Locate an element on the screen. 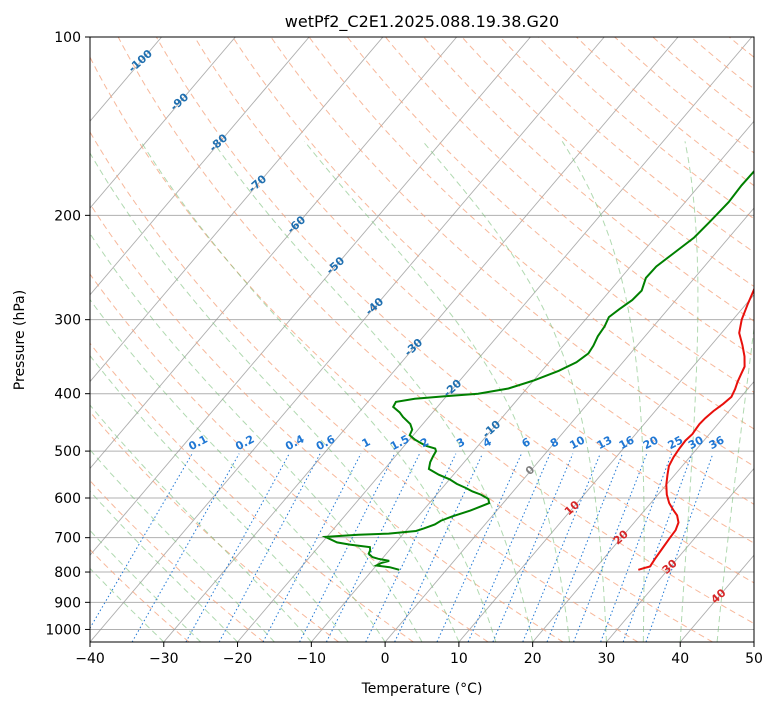  y-tick-label: 500 is located at coordinates (67, 452).